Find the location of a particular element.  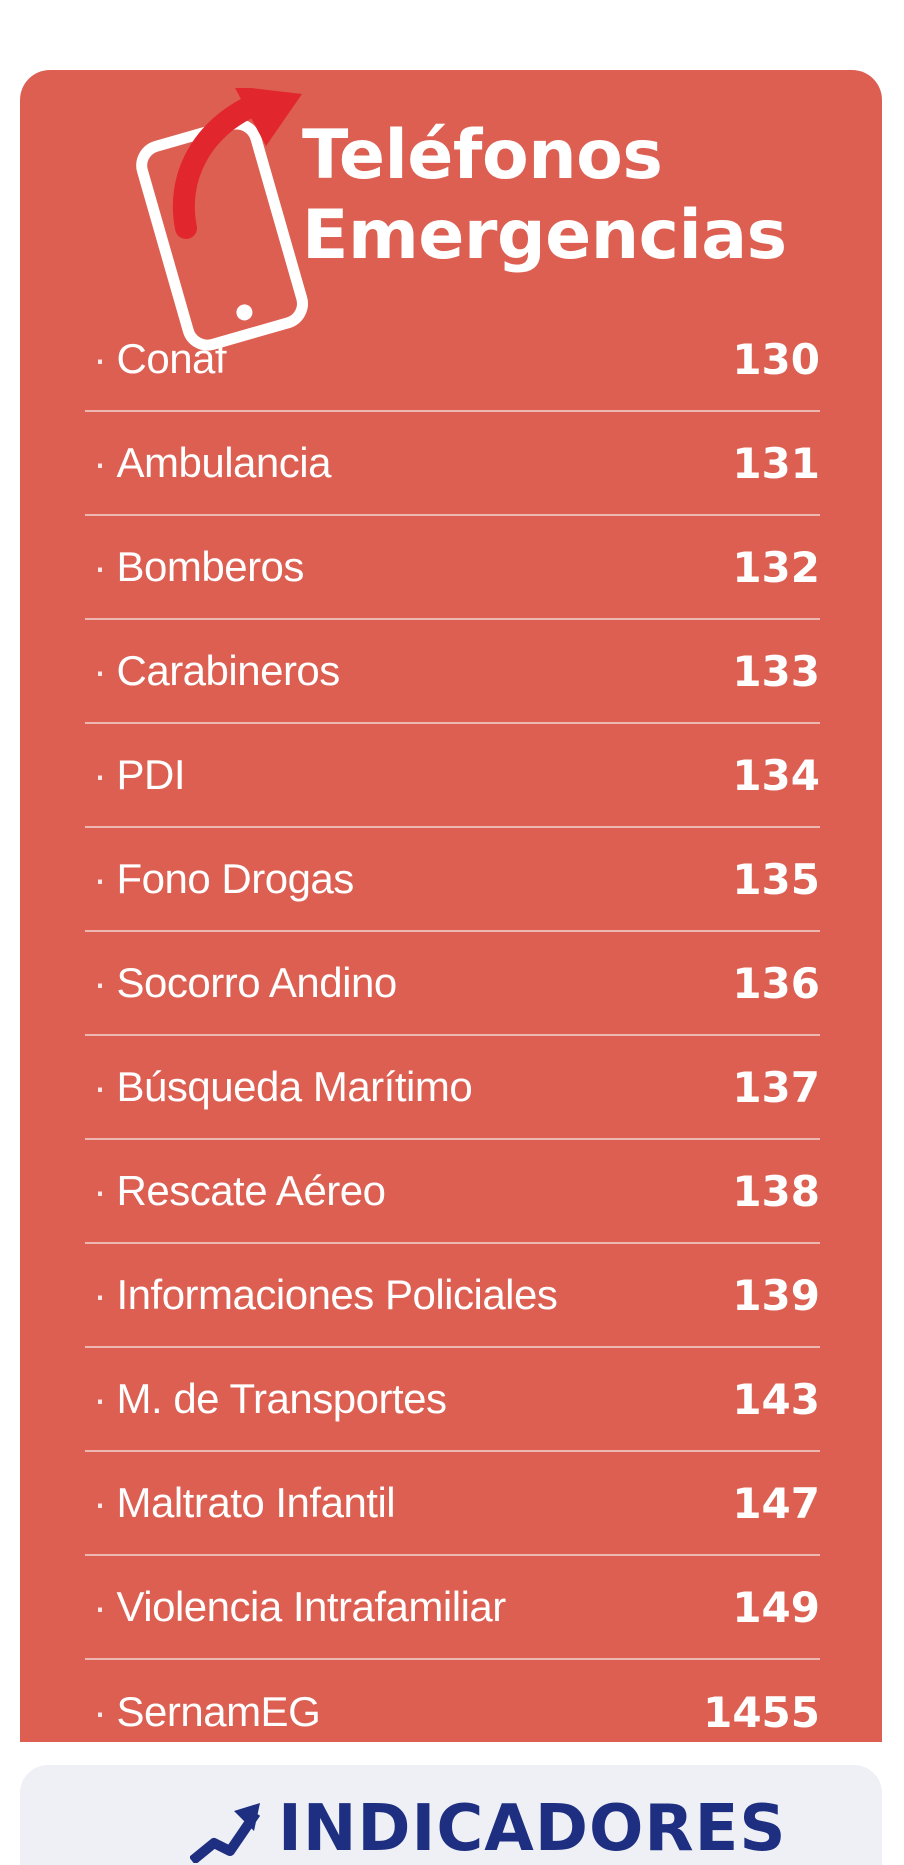

phone-with-arrow-icon is located at coordinates (222, 219).